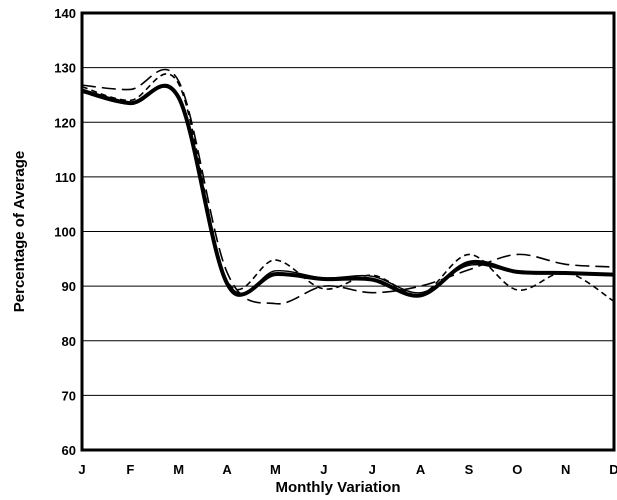 This screenshot has width=617, height=500. I want to click on y-tick-label: 100, so click(65, 232).